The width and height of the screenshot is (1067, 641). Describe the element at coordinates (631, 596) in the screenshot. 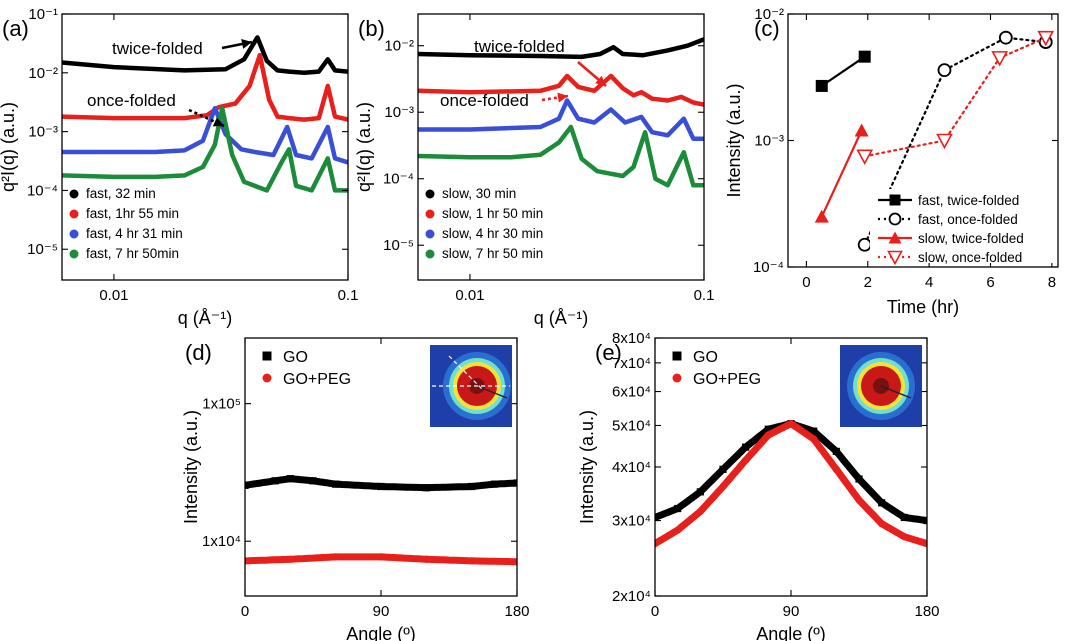

I see `y-tick-label: 2x10⁴` at that location.